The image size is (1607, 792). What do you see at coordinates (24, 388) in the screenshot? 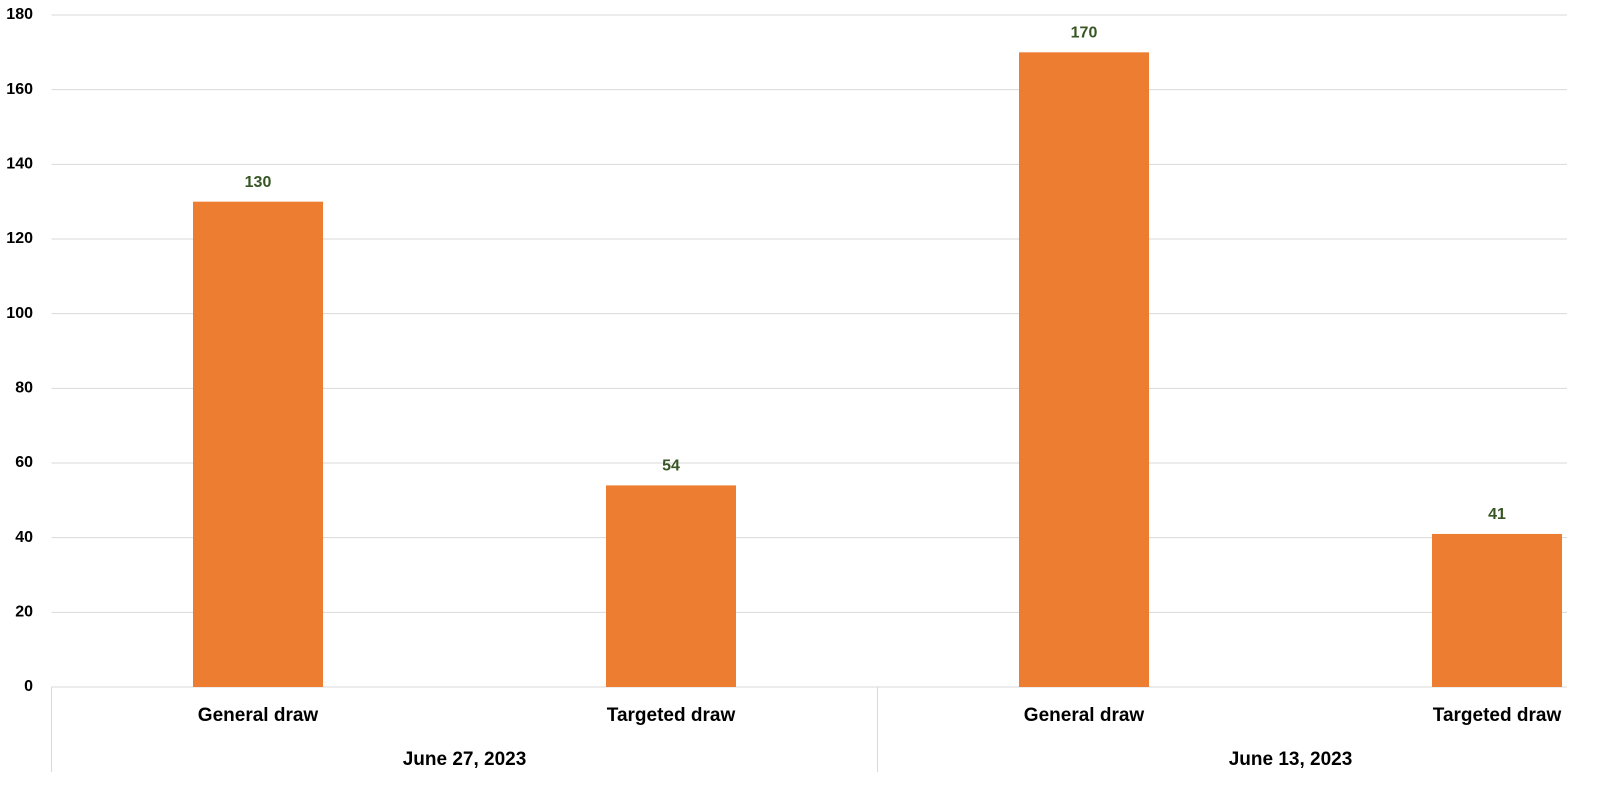
I see `y-tick-label: 80` at bounding box center [24, 388].